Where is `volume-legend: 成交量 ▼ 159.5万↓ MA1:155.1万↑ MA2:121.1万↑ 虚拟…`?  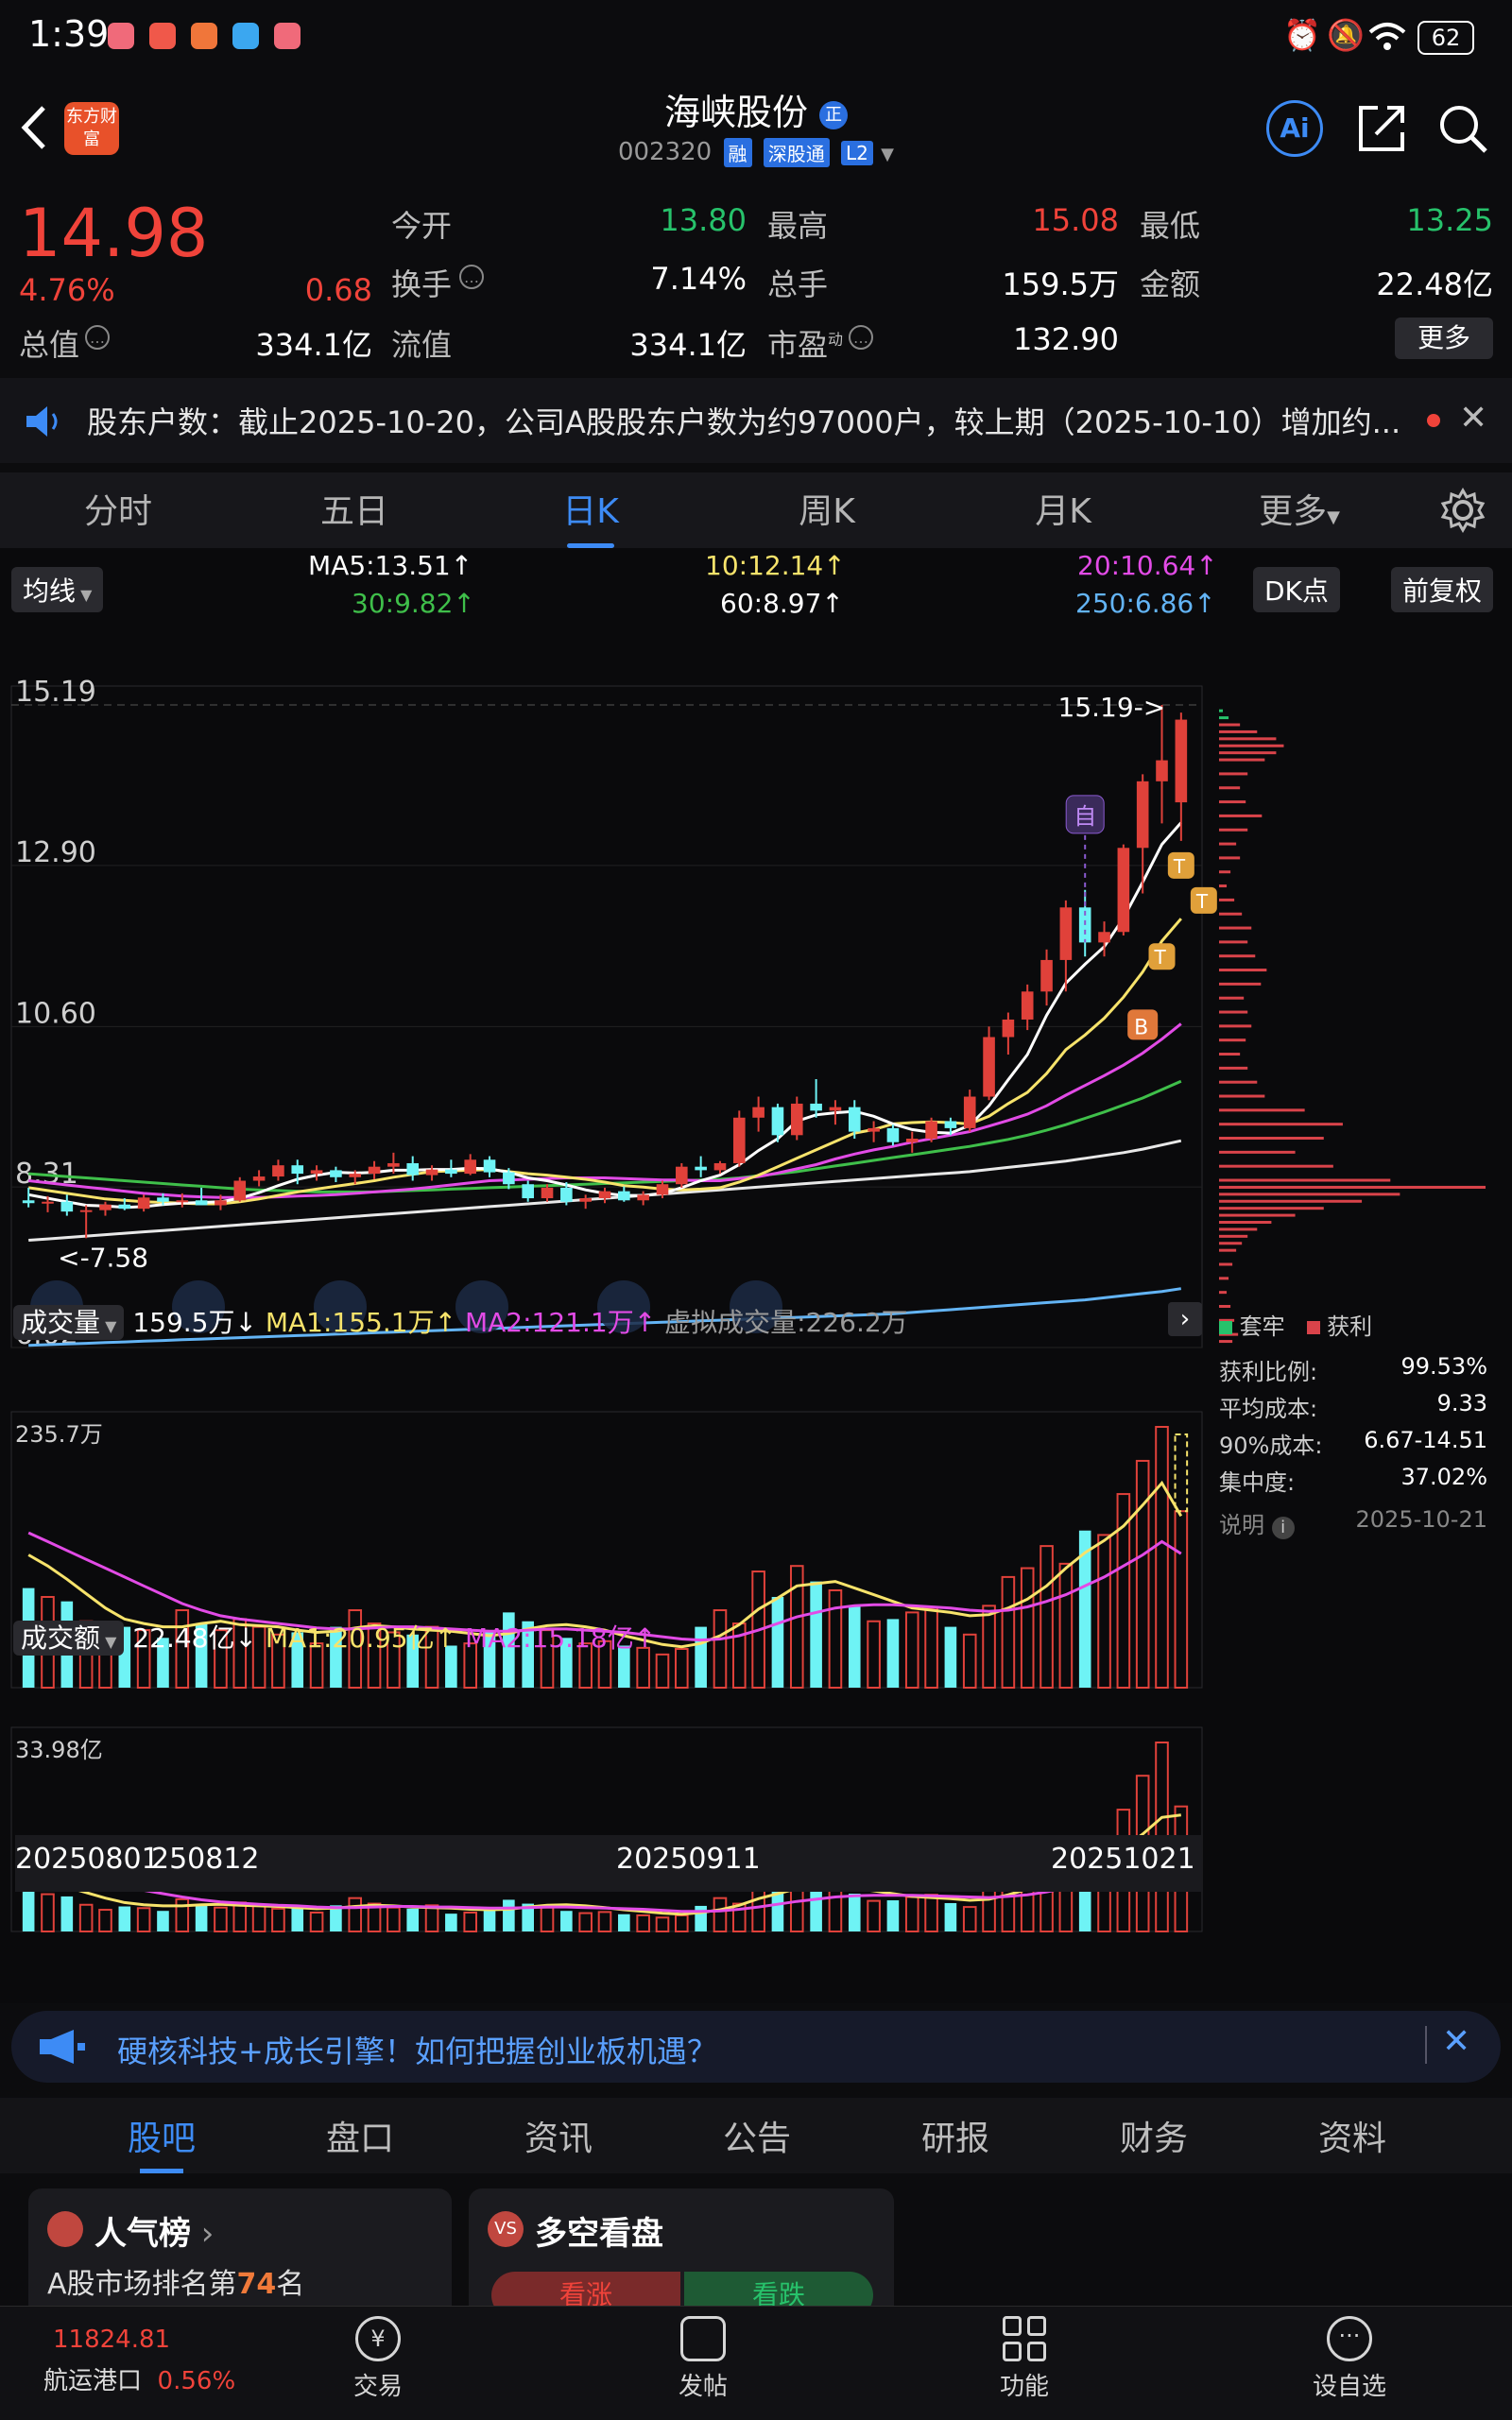 volume-legend: 成交量 ▼ 159.5万↓ MA1:155.1万↑ MA2:121.1万↑ 虚拟… is located at coordinates (460, 1321).